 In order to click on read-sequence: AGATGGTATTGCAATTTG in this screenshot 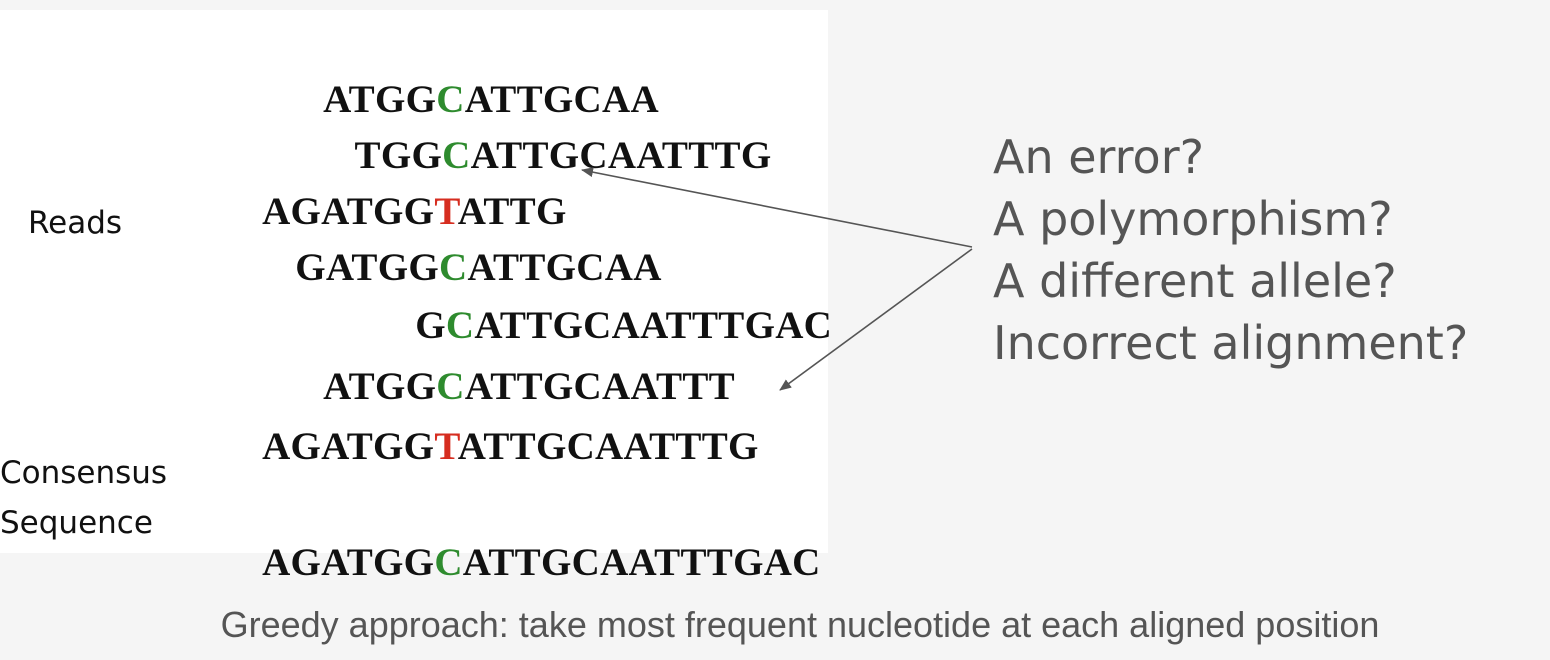, I will do `click(510, 446)`.